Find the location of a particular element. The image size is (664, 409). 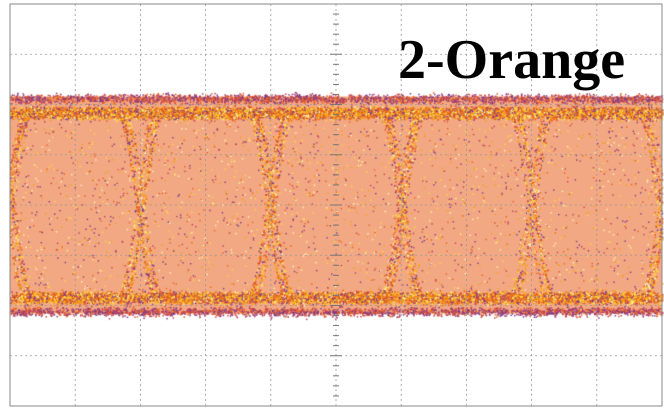

chart-title: 2-Orange is located at coordinates (512, 60).